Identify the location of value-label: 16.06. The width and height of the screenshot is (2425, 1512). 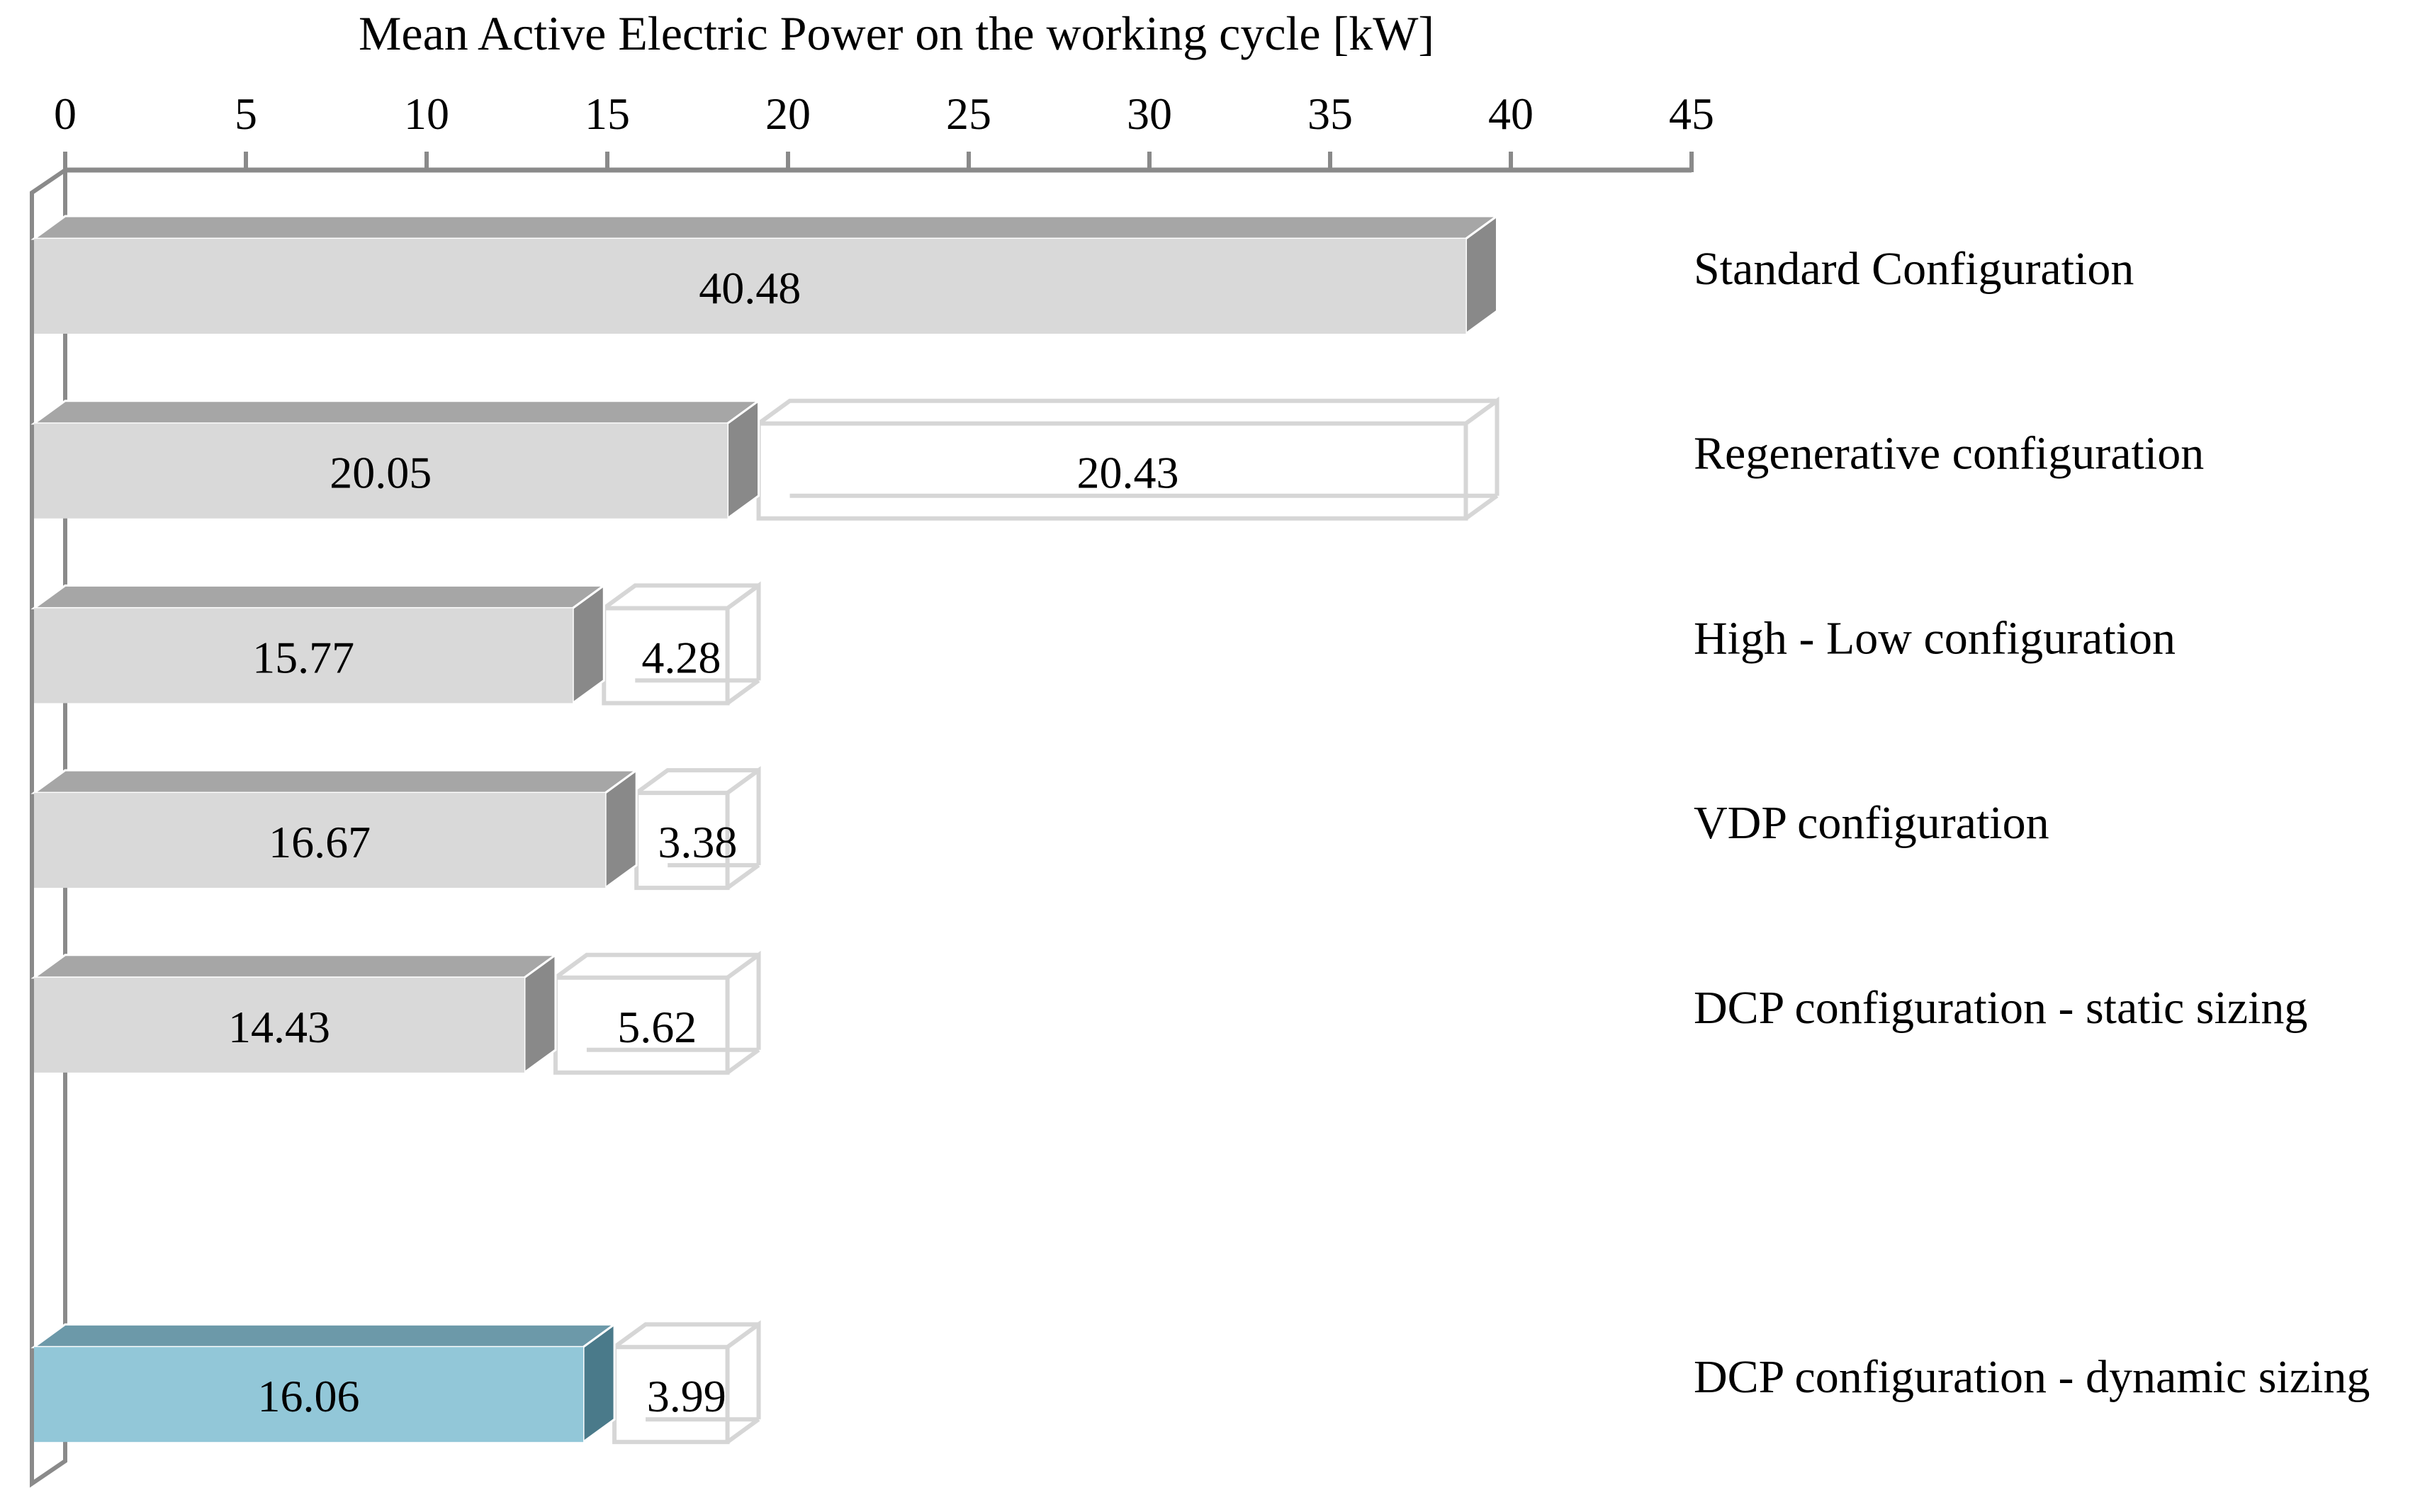
(309, 1396).